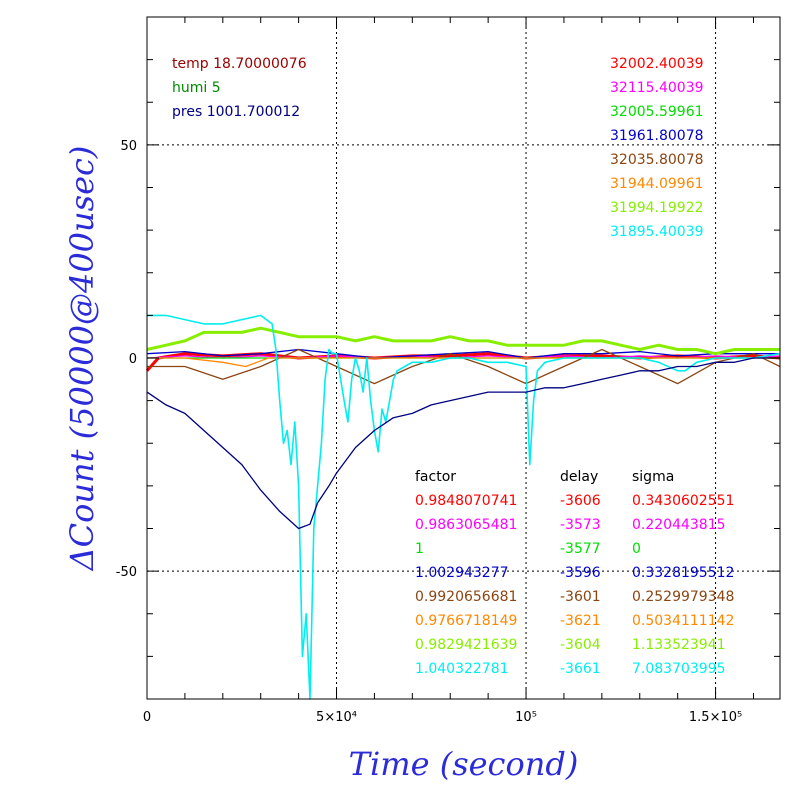 The image size is (797, 797). I want to click on series-factor: 0.9848070741, so click(466, 501).